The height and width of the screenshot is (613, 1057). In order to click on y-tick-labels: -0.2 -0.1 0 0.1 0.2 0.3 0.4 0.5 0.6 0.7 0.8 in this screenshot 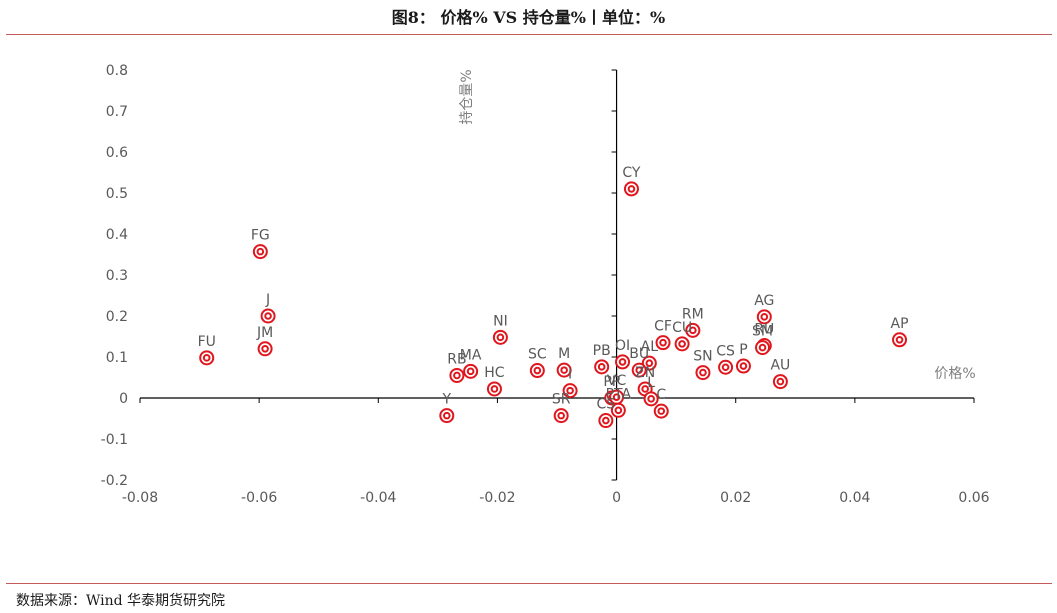, I will do `click(114, 276)`.